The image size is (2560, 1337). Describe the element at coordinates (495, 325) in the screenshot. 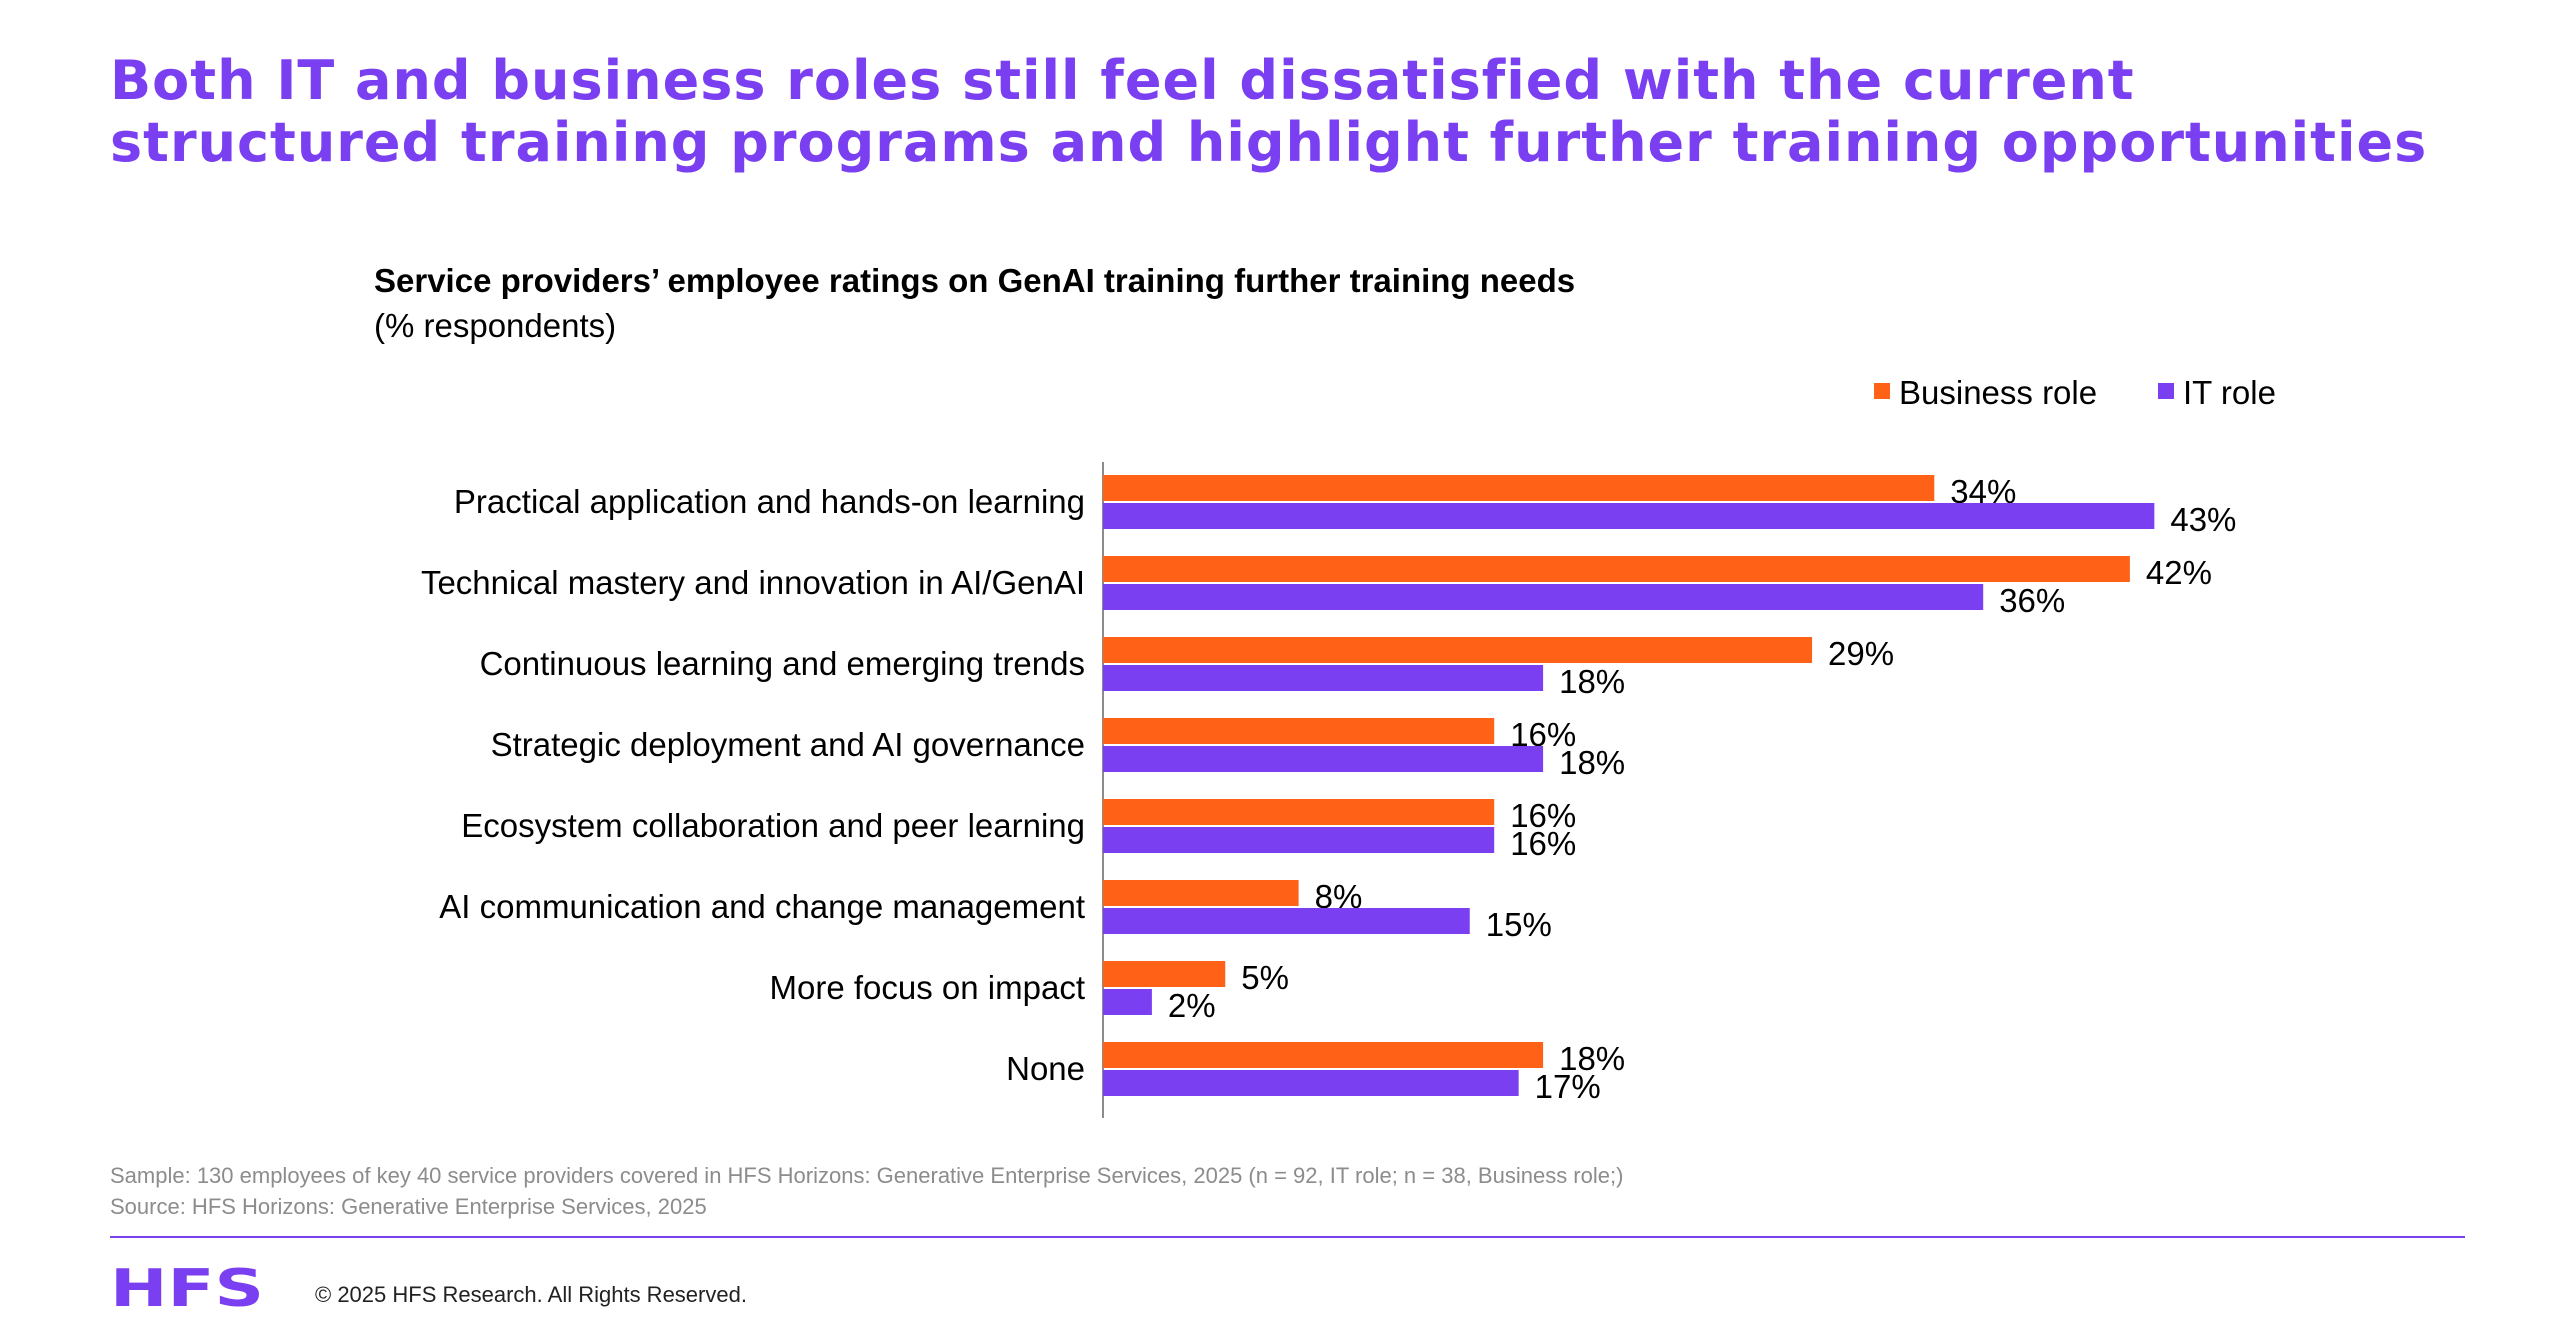

I see `chart-subtitle: (% respondents)` at that location.